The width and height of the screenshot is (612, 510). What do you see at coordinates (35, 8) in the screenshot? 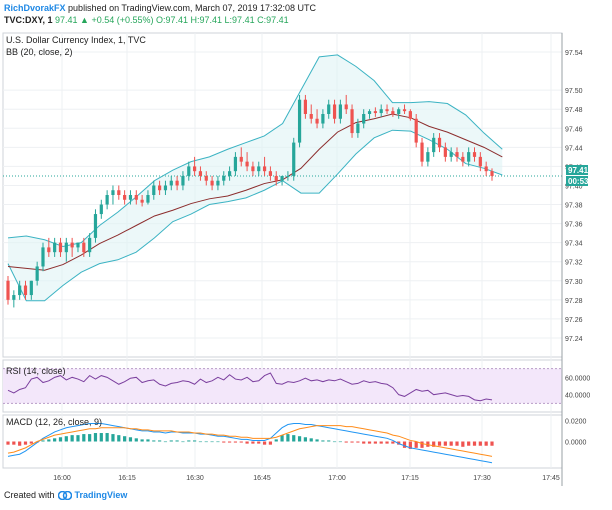
I see `author-link: RichDvorakFX` at bounding box center [35, 8].